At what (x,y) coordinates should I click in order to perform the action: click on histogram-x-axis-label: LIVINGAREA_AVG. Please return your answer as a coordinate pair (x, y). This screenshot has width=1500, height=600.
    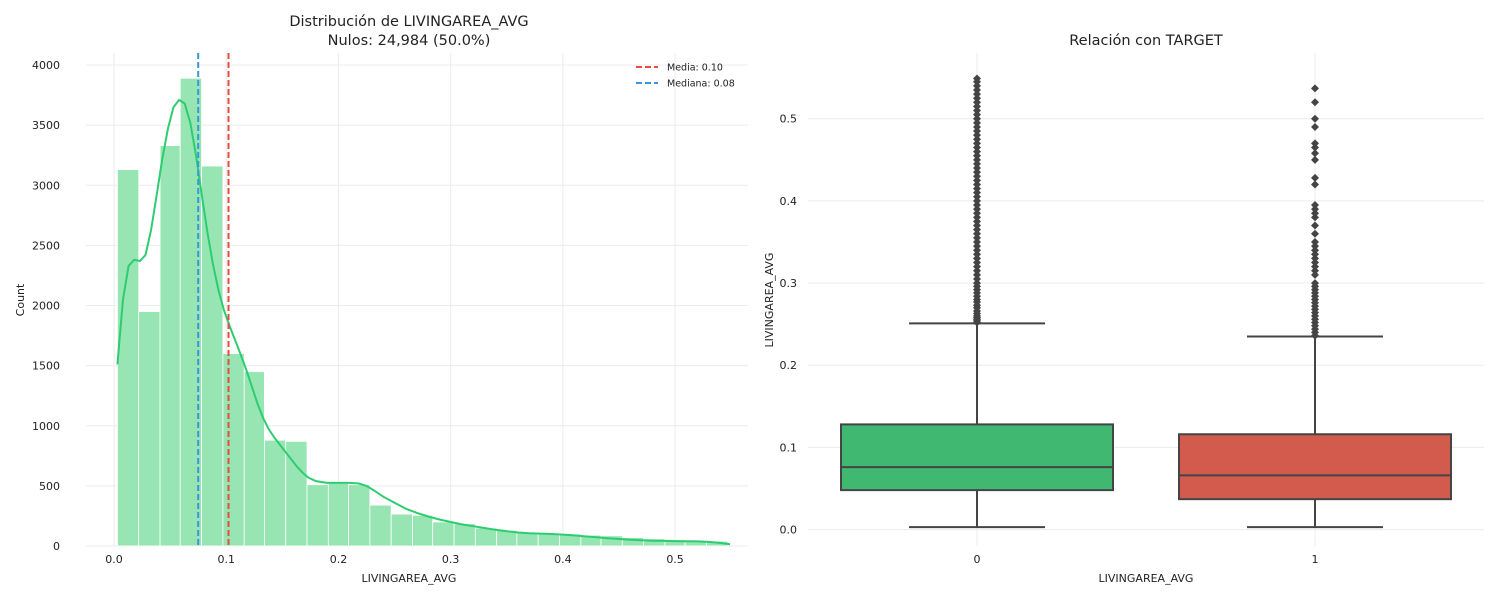
    Looking at the image, I should click on (409, 578).